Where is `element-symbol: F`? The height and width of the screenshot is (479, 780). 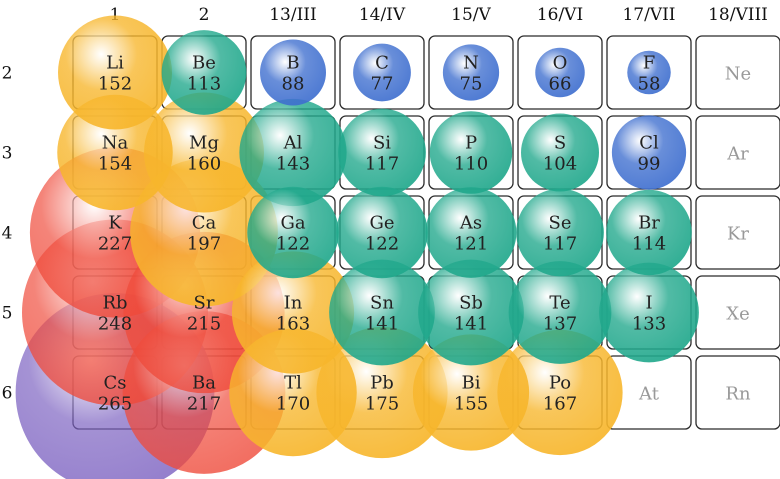 element-symbol: F is located at coordinates (649, 63).